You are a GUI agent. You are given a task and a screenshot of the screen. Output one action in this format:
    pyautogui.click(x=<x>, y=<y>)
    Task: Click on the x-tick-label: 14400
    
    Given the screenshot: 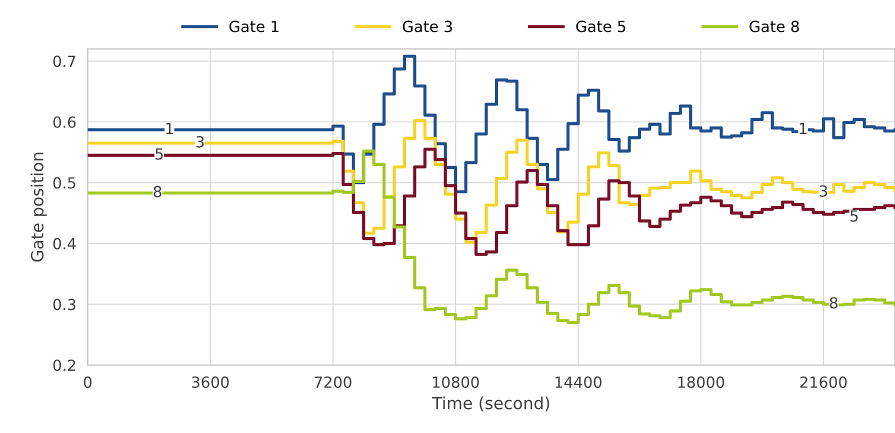 What is the action you would take?
    pyautogui.click(x=579, y=382)
    